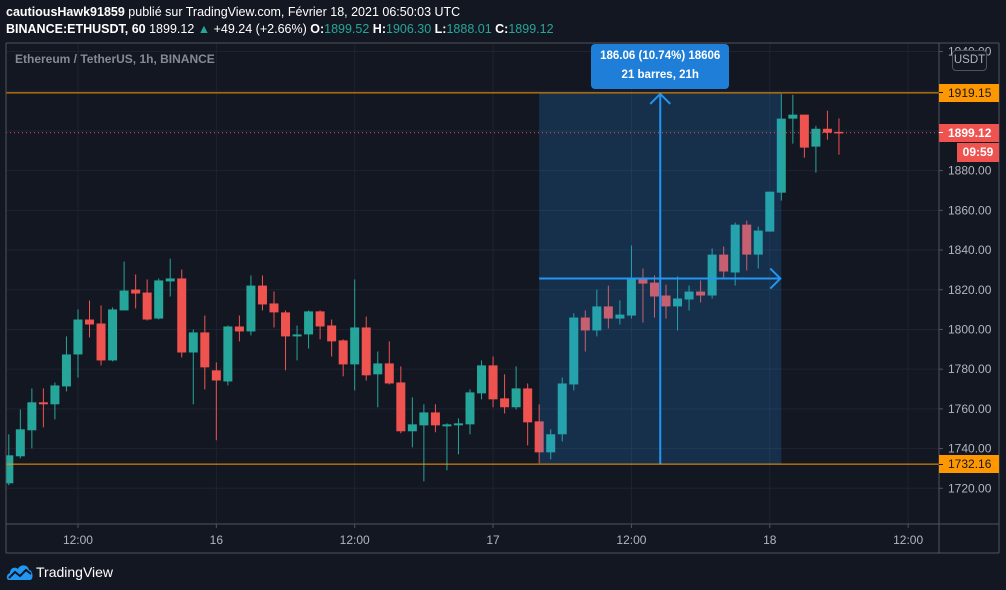 The width and height of the screenshot is (1006, 590). Describe the element at coordinates (969, 92) in the screenshot. I see `upper-level-price-label: 1919.15` at that location.